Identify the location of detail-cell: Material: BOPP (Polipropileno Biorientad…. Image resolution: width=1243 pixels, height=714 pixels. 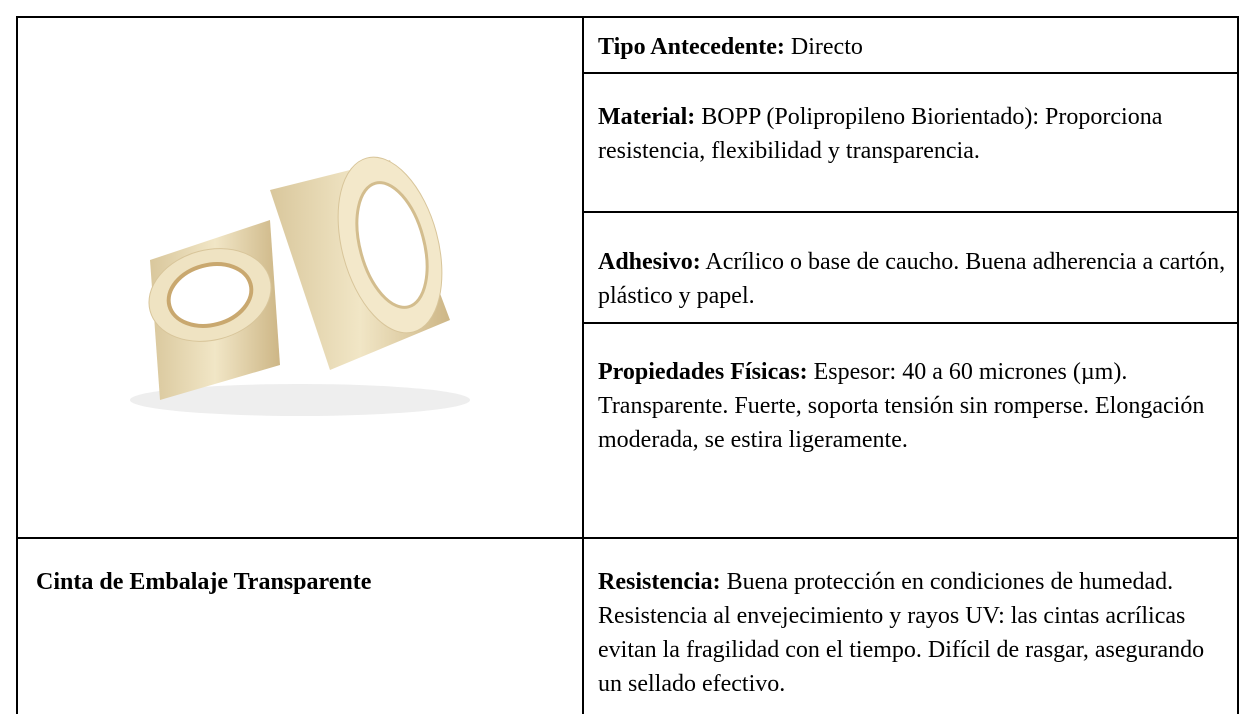
(913, 134).